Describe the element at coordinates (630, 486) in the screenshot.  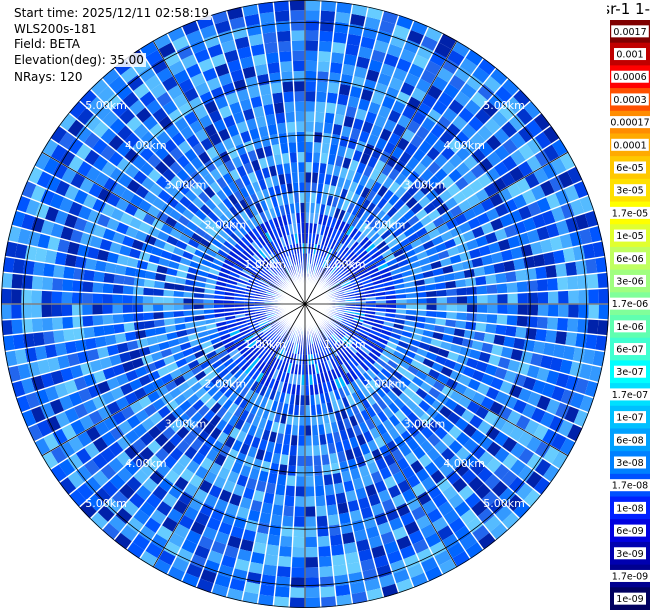
I see `colorbar-tick-label: 1.7e-08` at that location.